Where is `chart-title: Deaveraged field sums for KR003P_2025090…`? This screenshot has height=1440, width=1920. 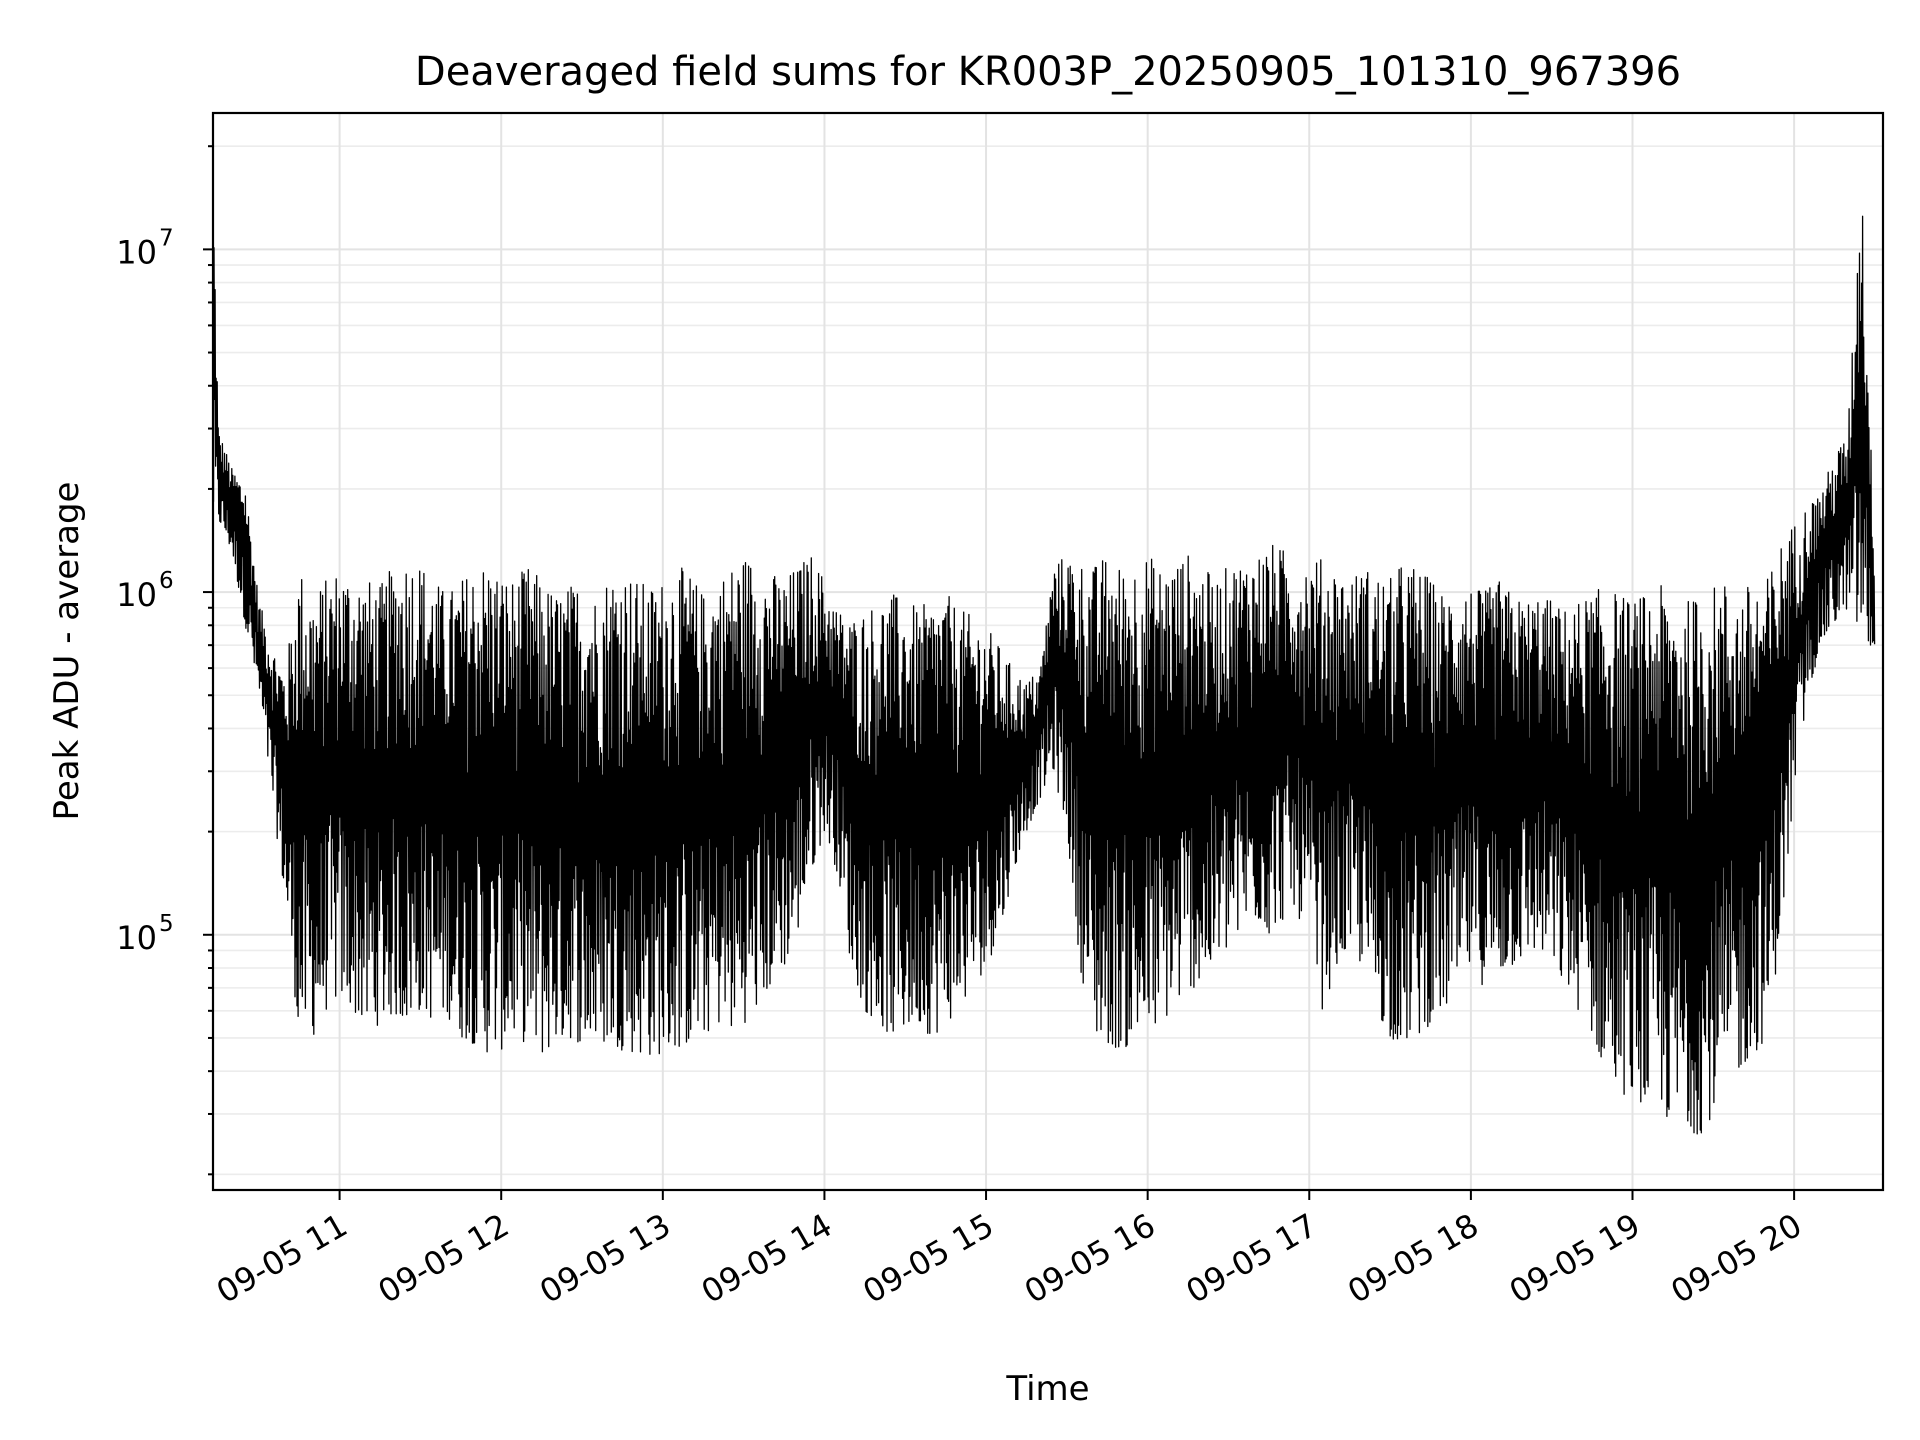
chart-title: Deaveraged field sums for KR003P_2025090… is located at coordinates (1048, 72).